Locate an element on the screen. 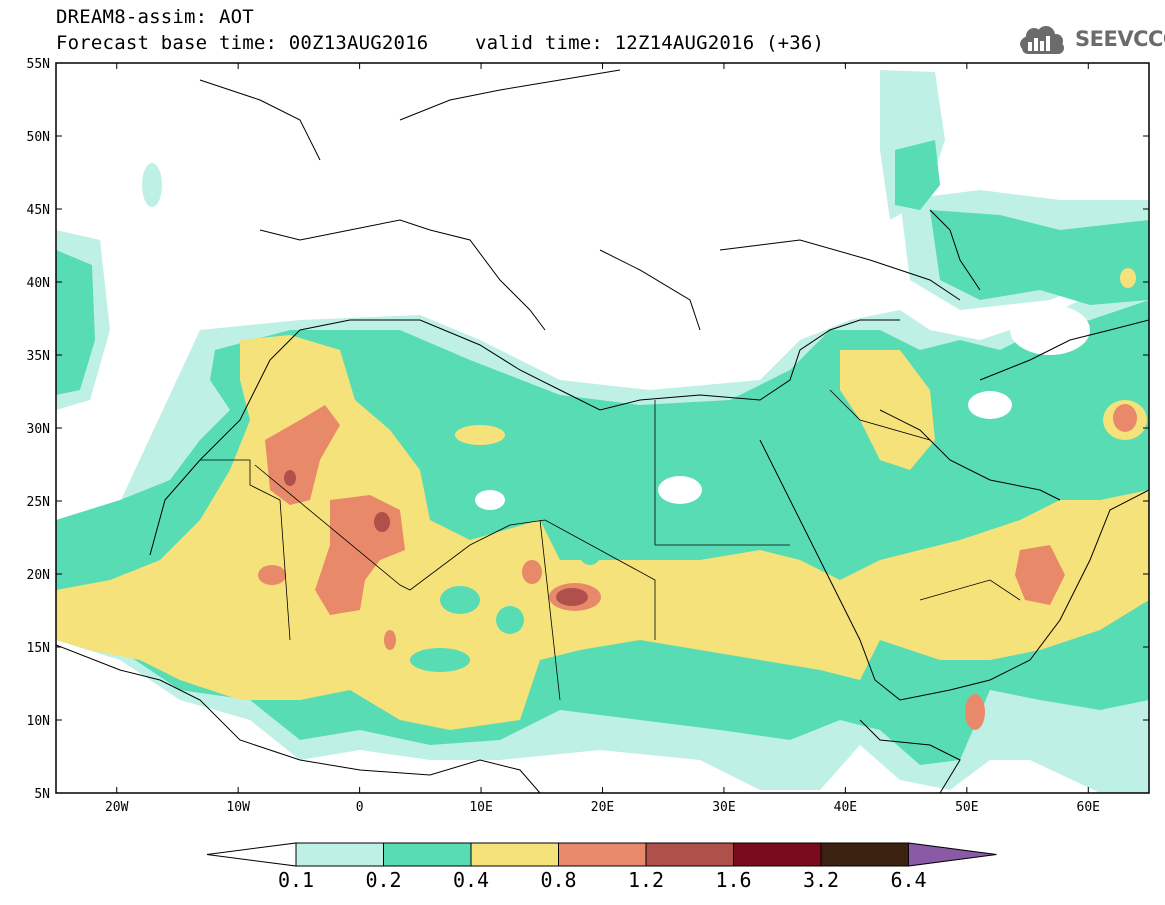 Image resolution: width=1165 pixels, height=905 pixels. lon-label: 30E is located at coordinates (723, 807).